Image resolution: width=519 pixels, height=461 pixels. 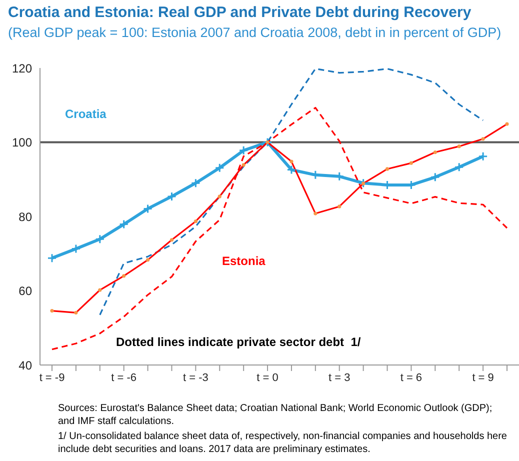 What do you see at coordinates (276, 415) in the screenshot?
I see `source-note: Sources: Eurostat's Balance Sheet data; Croatian National Bank; World Economic Outlook (GDP); and IMF staff calculations.` at bounding box center [276, 415].